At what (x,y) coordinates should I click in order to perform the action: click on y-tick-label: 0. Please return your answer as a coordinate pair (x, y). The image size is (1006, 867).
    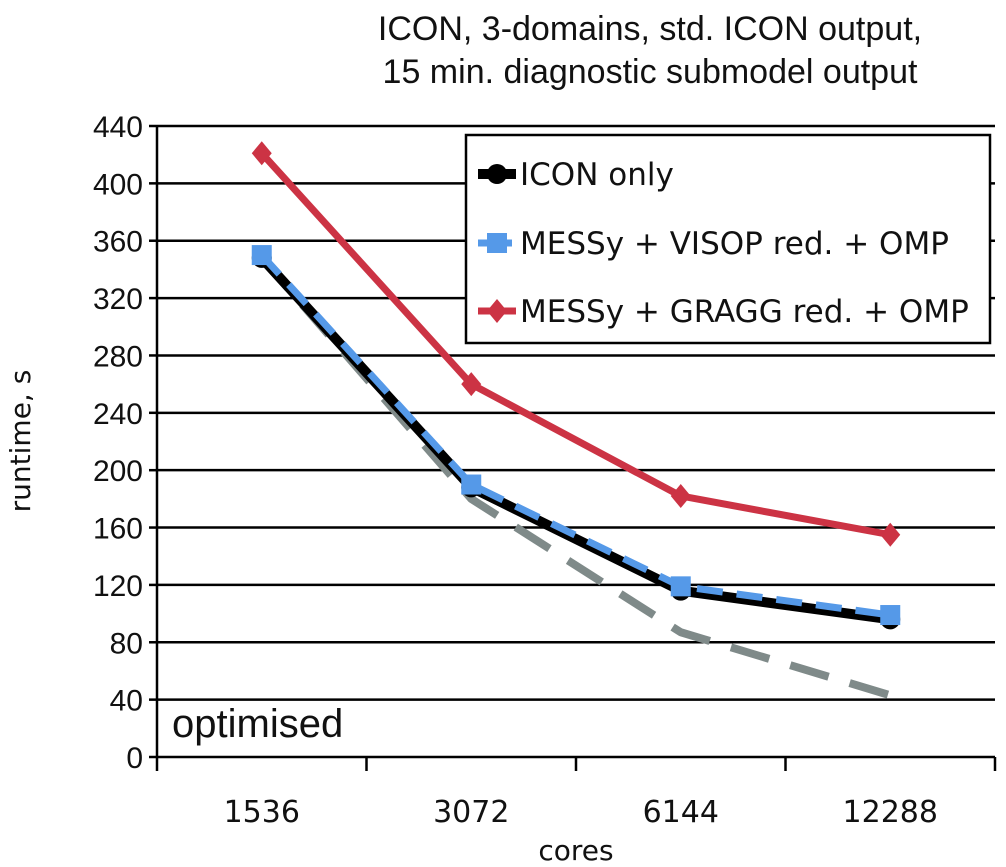
    Looking at the image, I should click on (134, 758).